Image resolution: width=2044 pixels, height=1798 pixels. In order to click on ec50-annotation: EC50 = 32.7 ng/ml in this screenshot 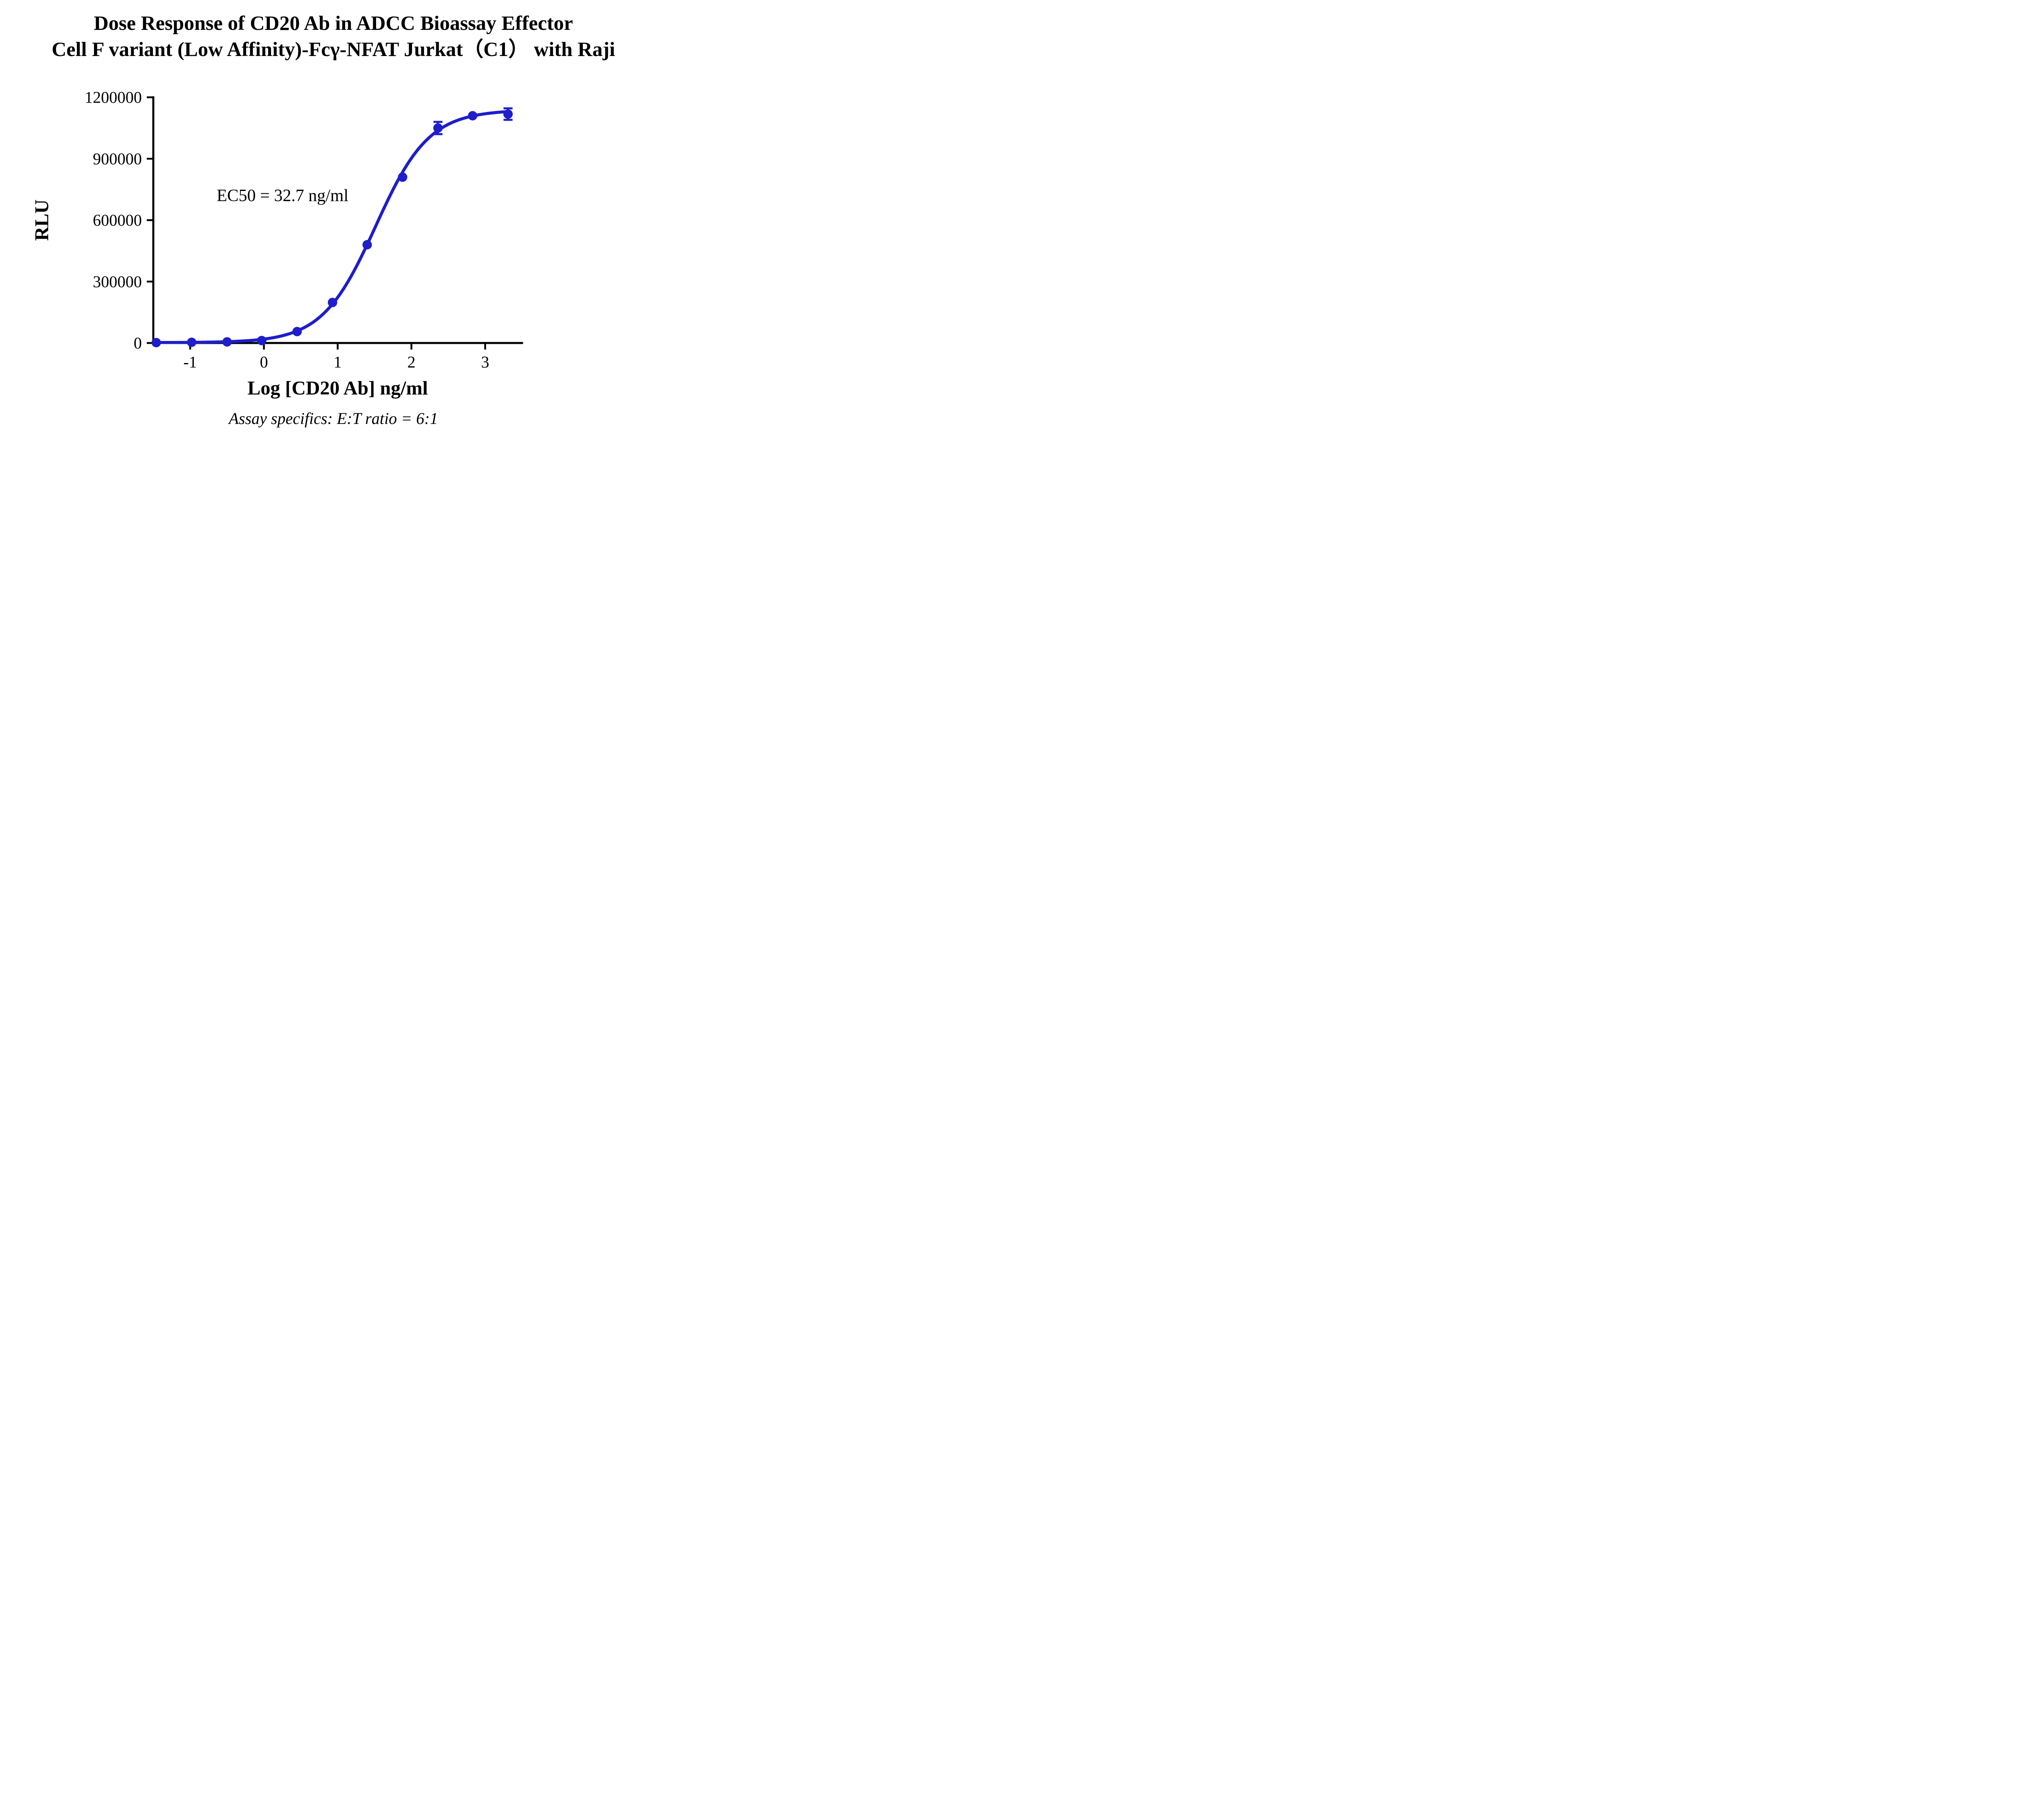, I will do `click(283, 195)`.